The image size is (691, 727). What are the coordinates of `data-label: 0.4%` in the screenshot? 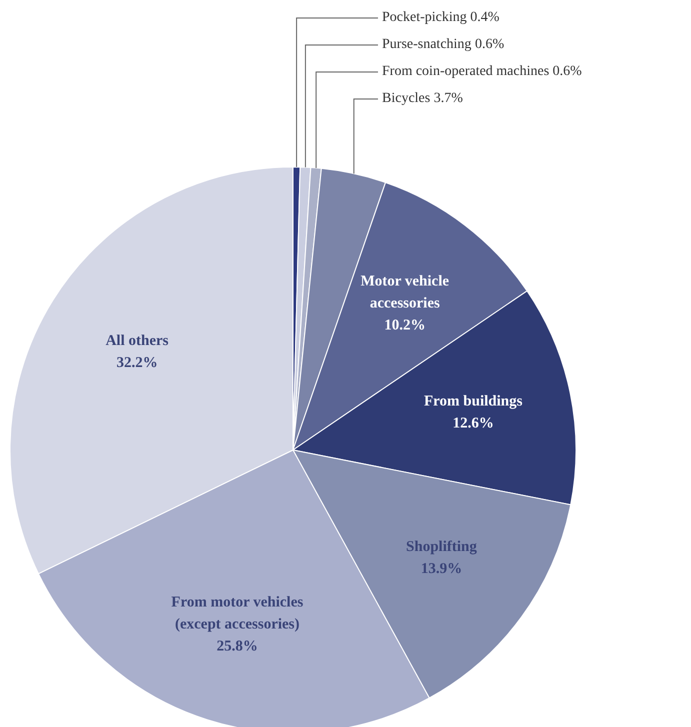 It's located at (485, 18).